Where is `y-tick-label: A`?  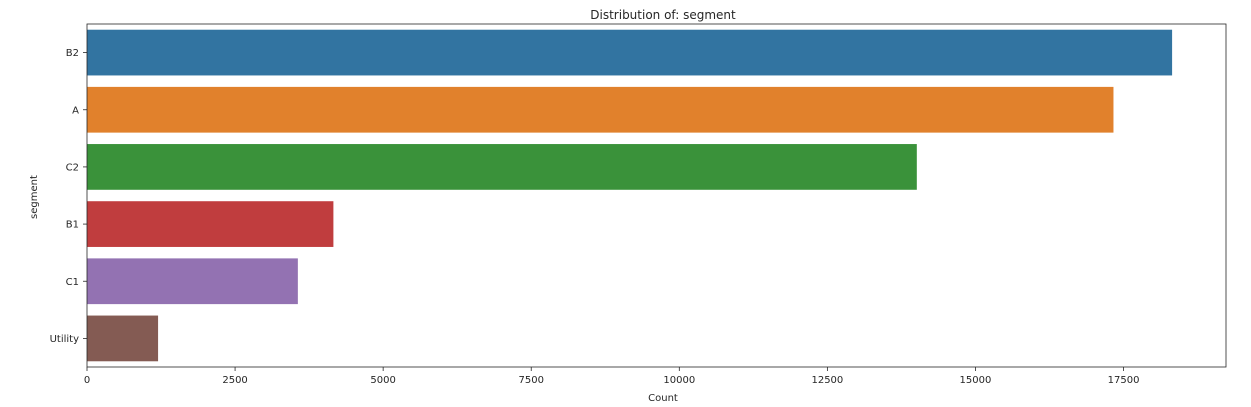 y-tick-label: A is located at coordinates (75, 110).